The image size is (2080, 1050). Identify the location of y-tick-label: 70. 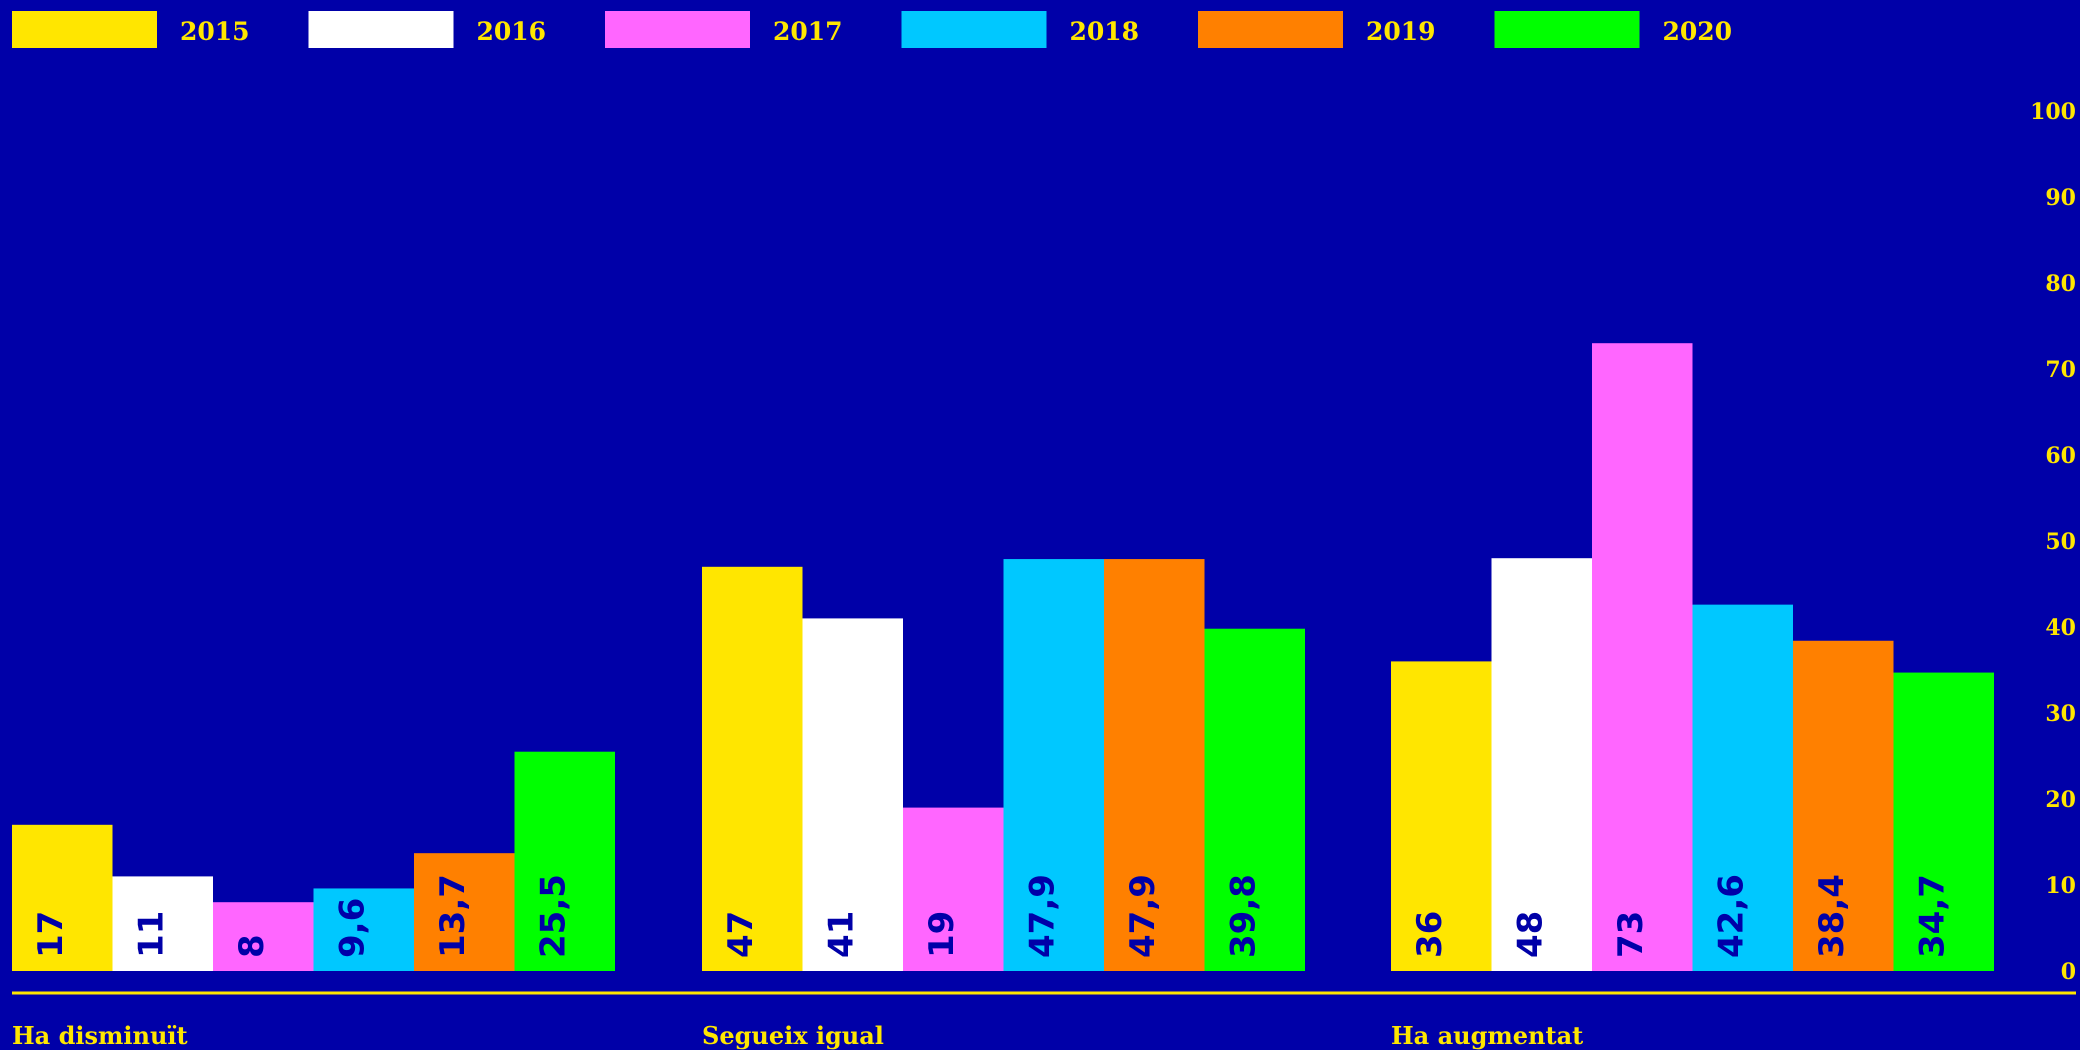
(2060, 370).